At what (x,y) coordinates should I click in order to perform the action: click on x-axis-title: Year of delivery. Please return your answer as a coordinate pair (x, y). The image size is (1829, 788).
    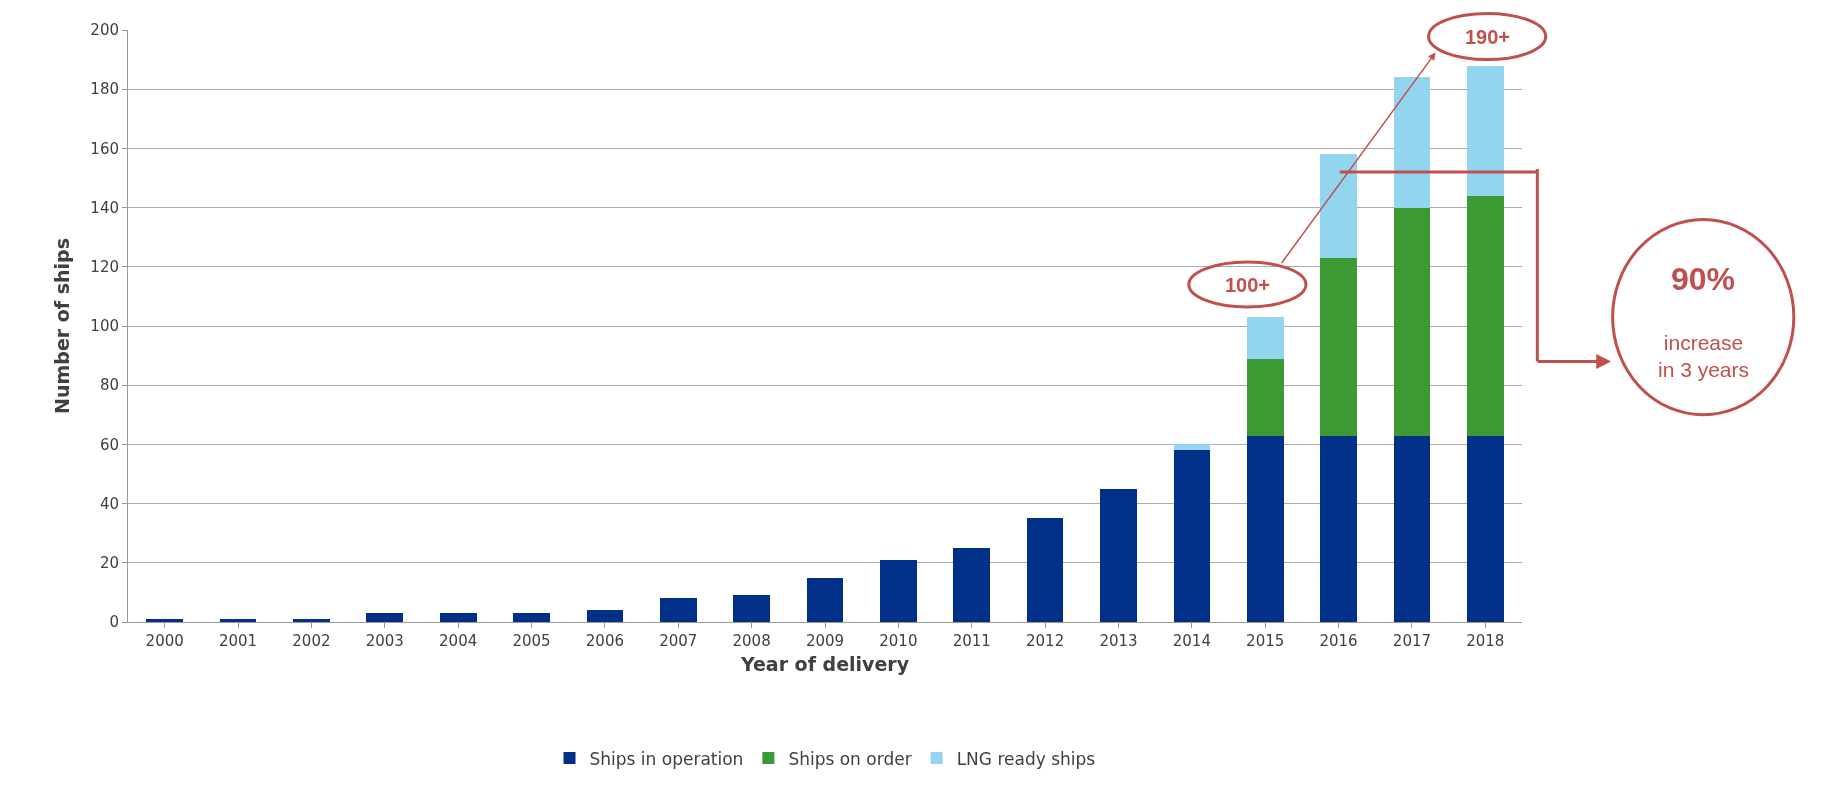
    Looking at the image, I should click on (824, 663).